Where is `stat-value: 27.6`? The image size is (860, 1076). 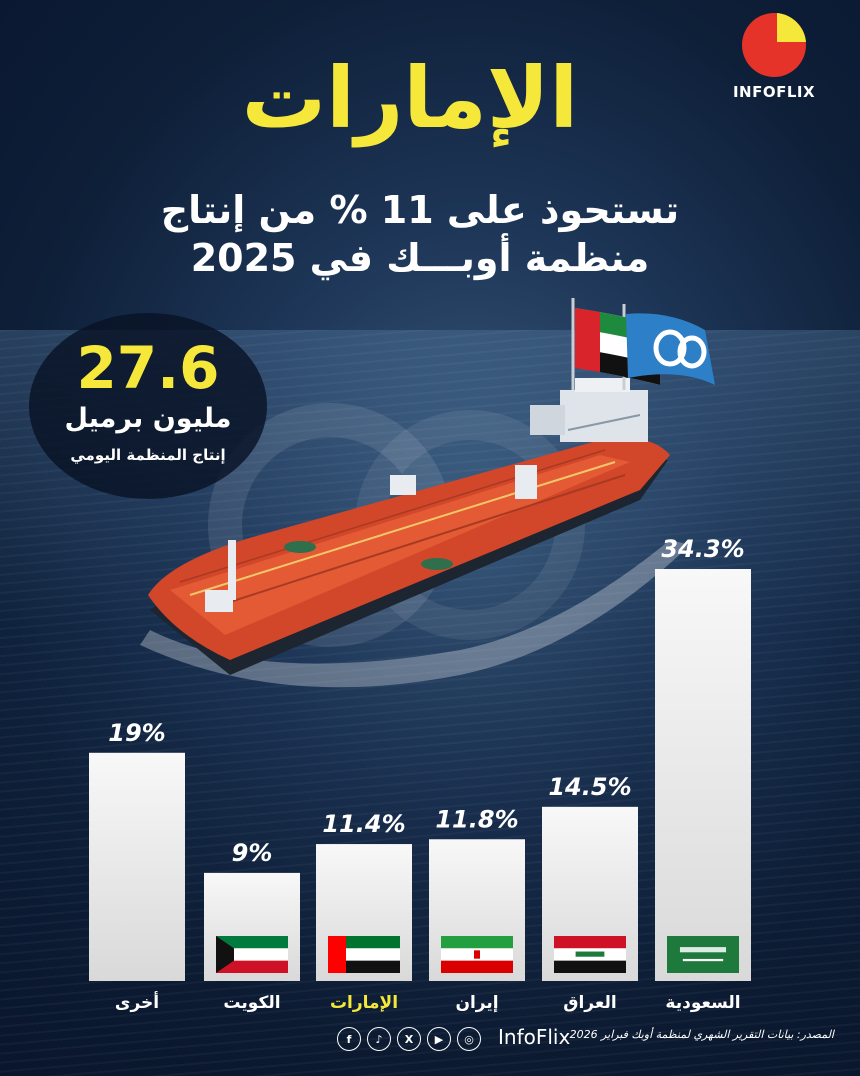
stat-value: 27.6 is located at coordinates (148, 368).